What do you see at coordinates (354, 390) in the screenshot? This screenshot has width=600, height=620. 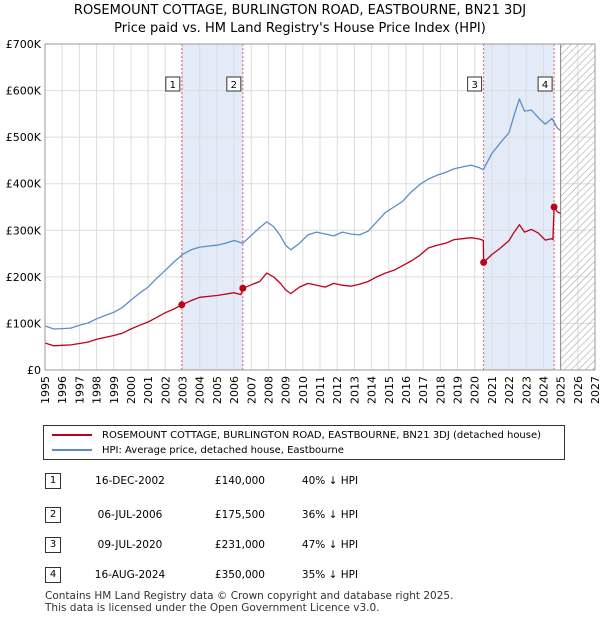 I see `x-tick-label: 2013` at bounding box center [354, 390].